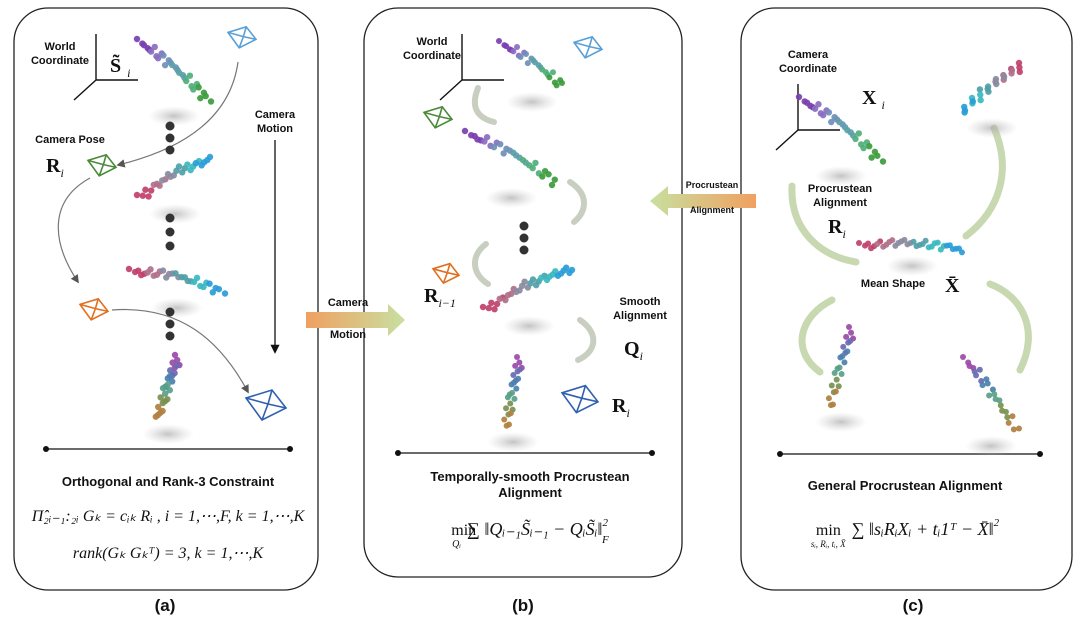 The width and height of the screenshot is (1088, 620). What do you see at coordinates (169, 553) in the screenshot?
I see `formula: rank(Gₖ Gₖᵀ) = 3, k = 1,⋯,K` at bounding box center [169, 553].